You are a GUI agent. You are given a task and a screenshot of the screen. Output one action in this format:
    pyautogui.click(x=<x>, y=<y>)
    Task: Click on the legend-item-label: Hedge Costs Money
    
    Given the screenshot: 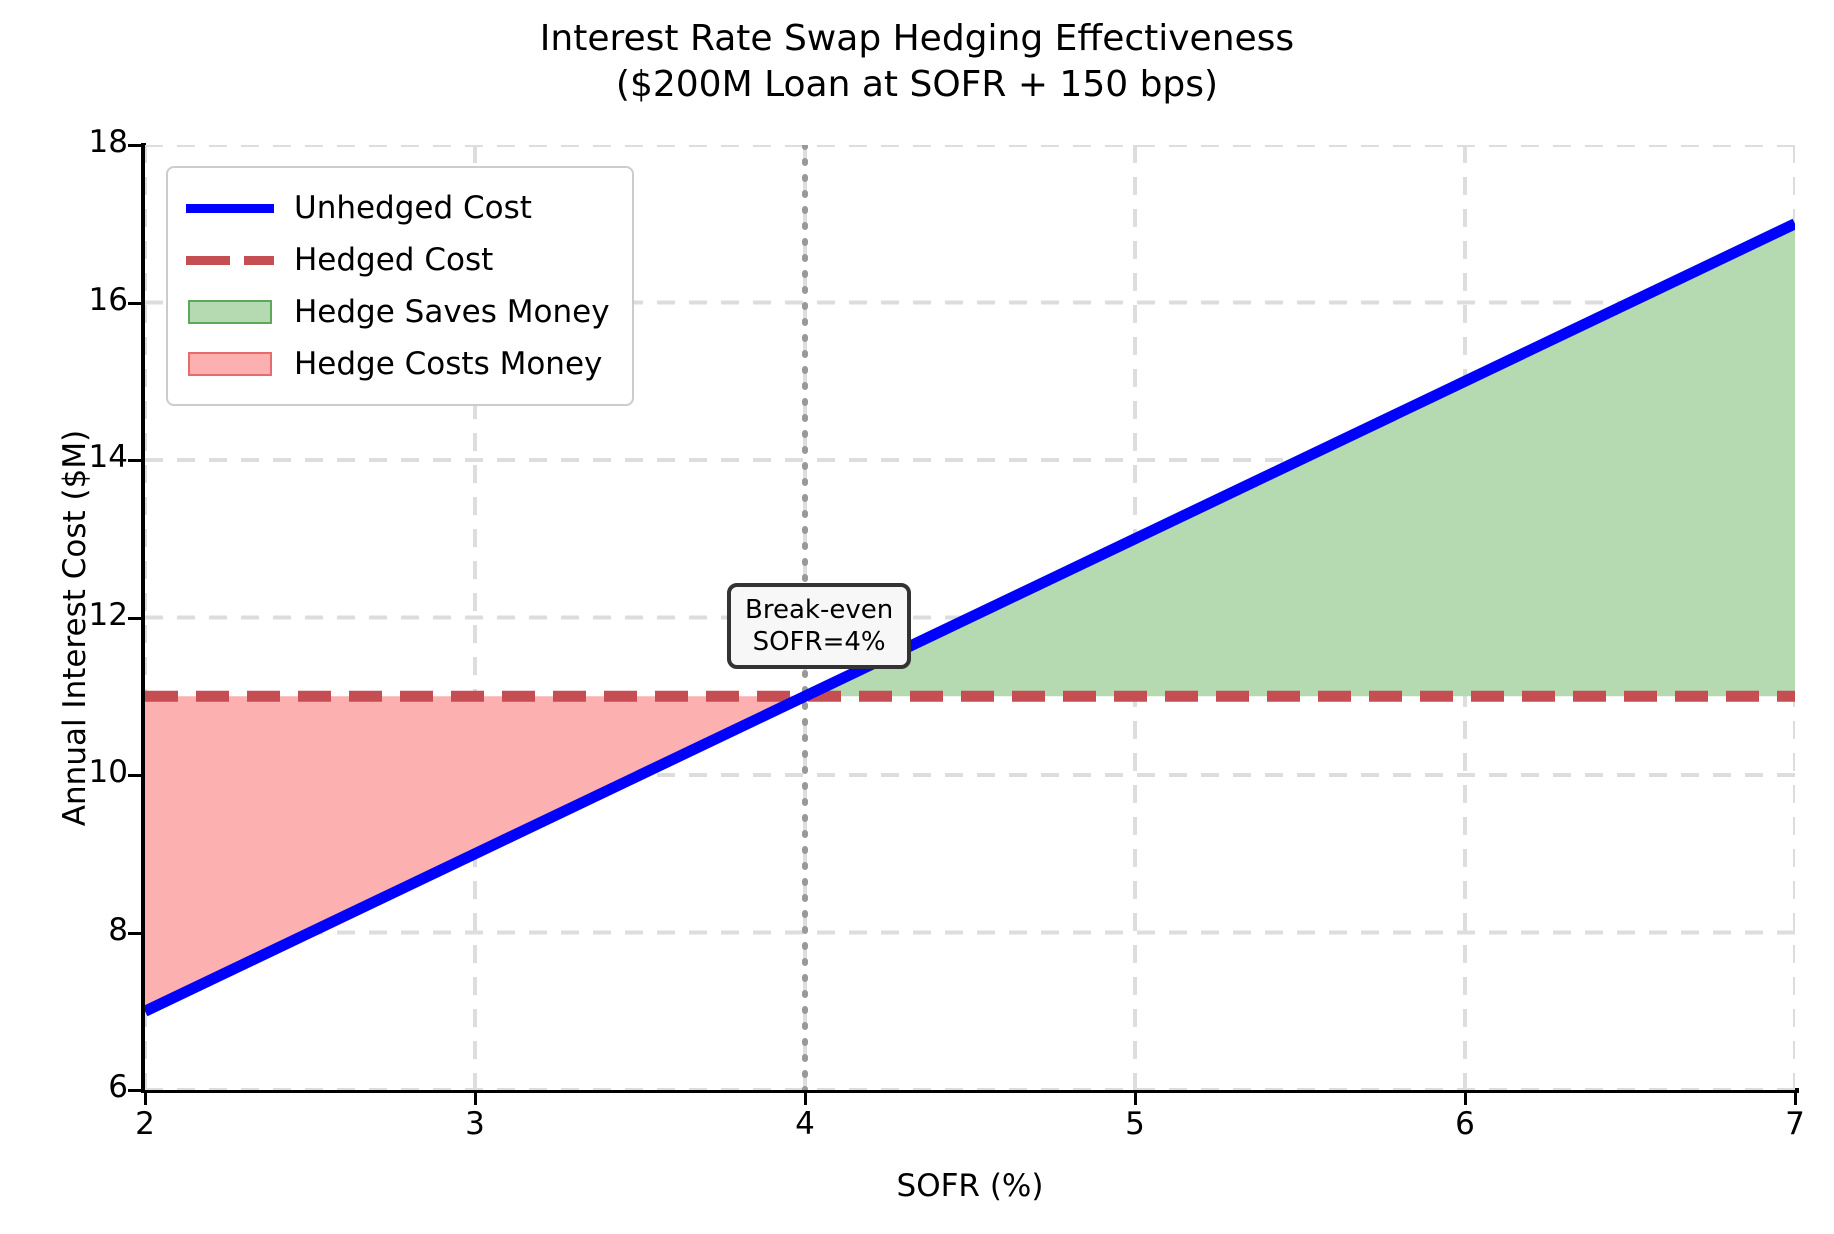 What is the action you would take?
    pyautogui.click(x=448, y=364)
    